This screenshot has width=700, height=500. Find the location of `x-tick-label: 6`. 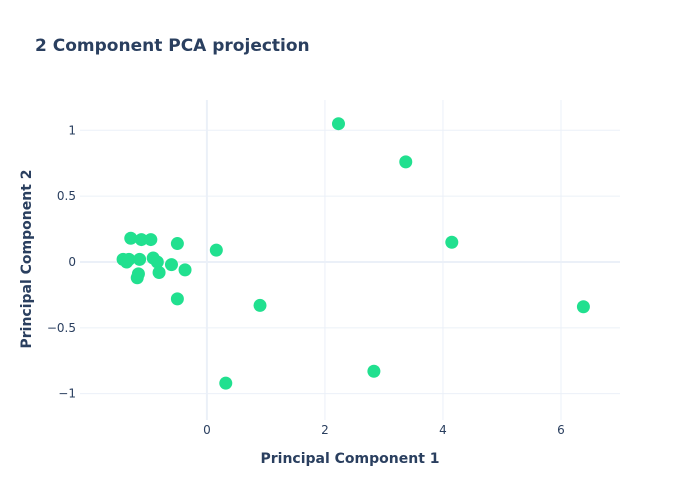

x-tick-label: 6 is located at coordinates (561, 430).